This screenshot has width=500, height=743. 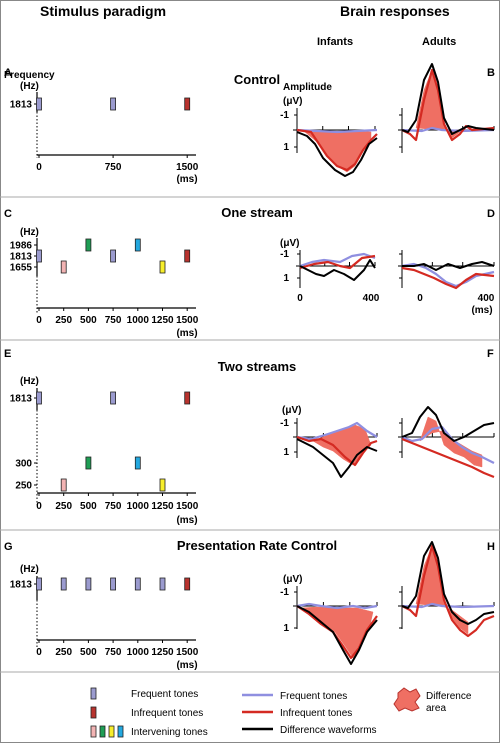 What do you see at coordinates (21, 268) in the screenshot?
I see `freq-tick-label: 1655` at bounding box center [21, 268].